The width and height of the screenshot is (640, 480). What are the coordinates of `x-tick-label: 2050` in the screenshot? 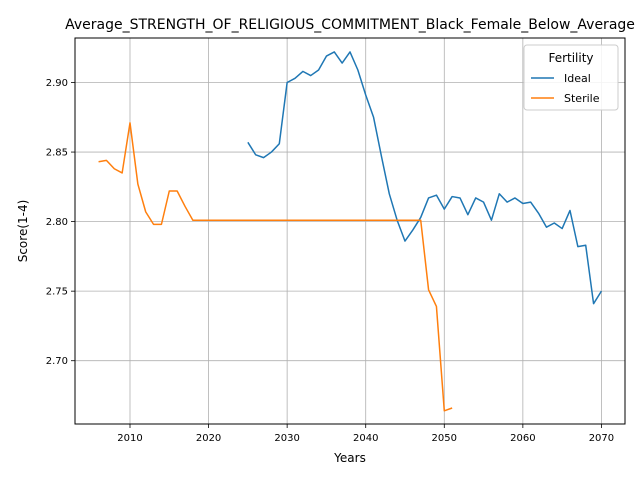 It's located at (444, 438).